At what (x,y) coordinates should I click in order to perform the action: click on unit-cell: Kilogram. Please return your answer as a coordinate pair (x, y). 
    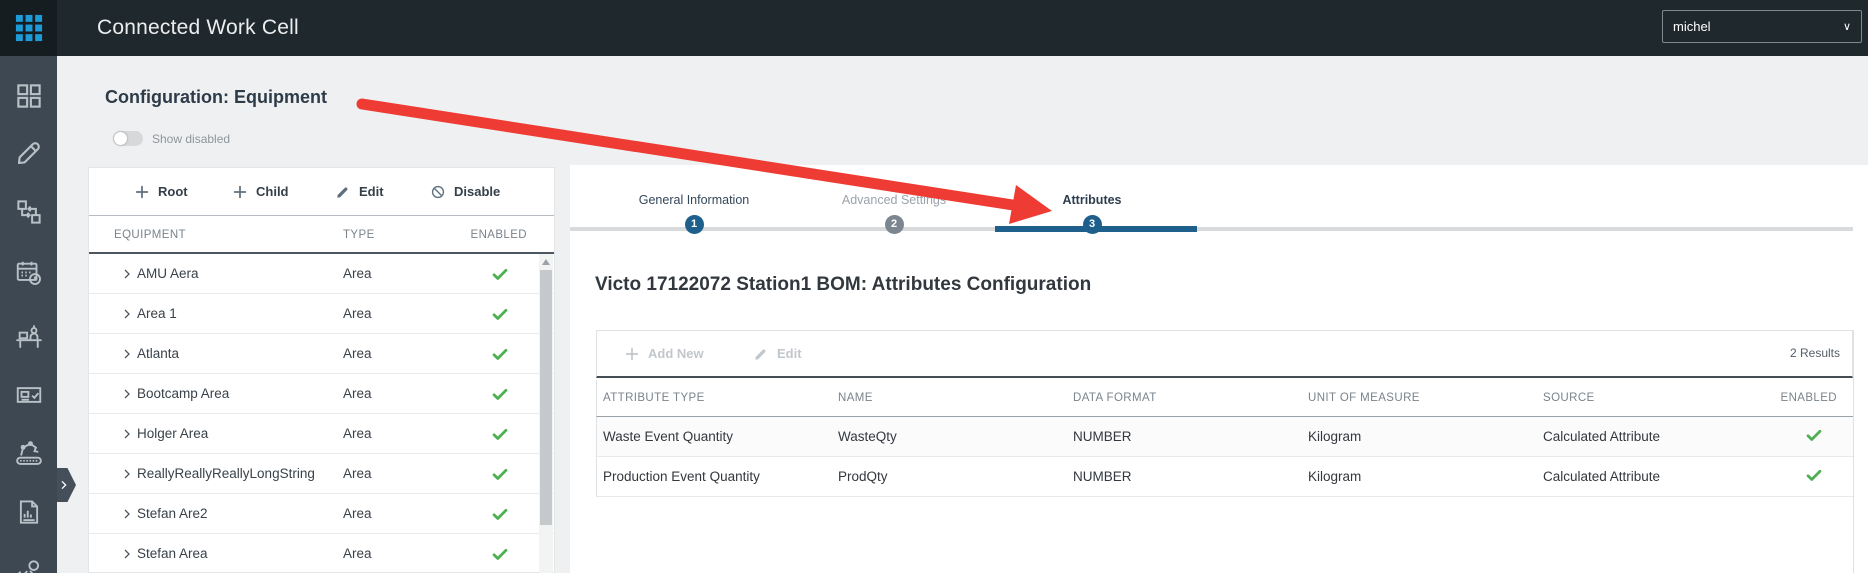
    Looking at the image, I should click on (1335, 476).